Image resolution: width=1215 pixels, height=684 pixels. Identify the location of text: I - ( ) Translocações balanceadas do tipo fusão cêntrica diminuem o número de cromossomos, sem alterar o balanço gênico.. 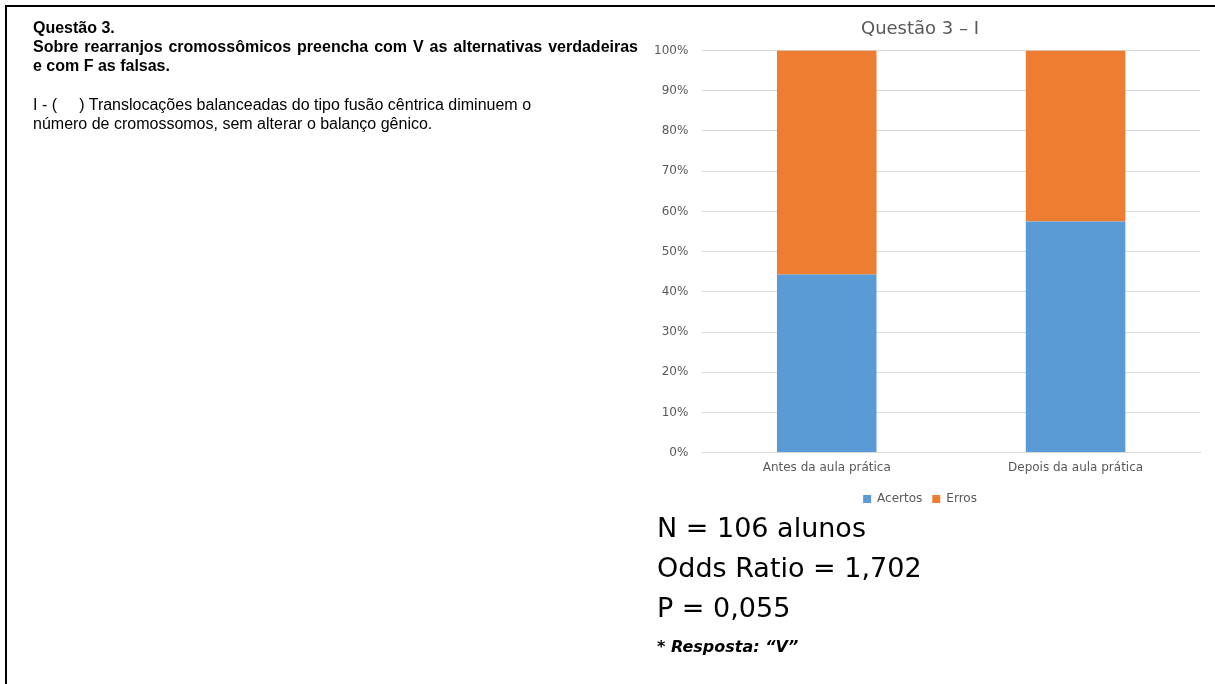
(283, 114).